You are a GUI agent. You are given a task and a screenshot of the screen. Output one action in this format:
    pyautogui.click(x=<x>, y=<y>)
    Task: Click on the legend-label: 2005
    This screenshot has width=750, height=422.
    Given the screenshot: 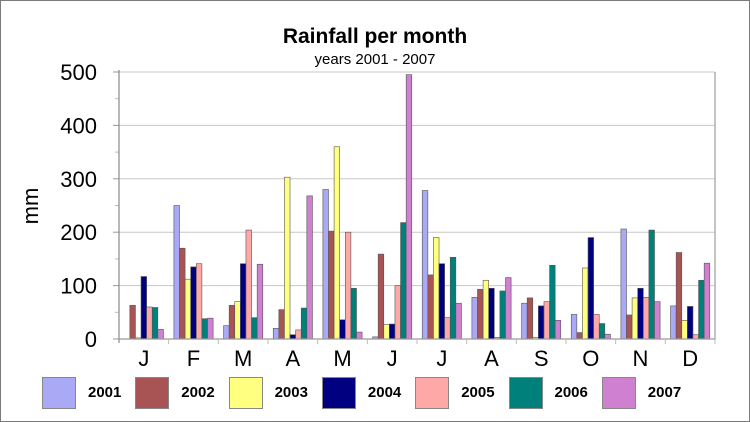 What is the action you would take?
    pyautogui.click(x=477, y=392)
    